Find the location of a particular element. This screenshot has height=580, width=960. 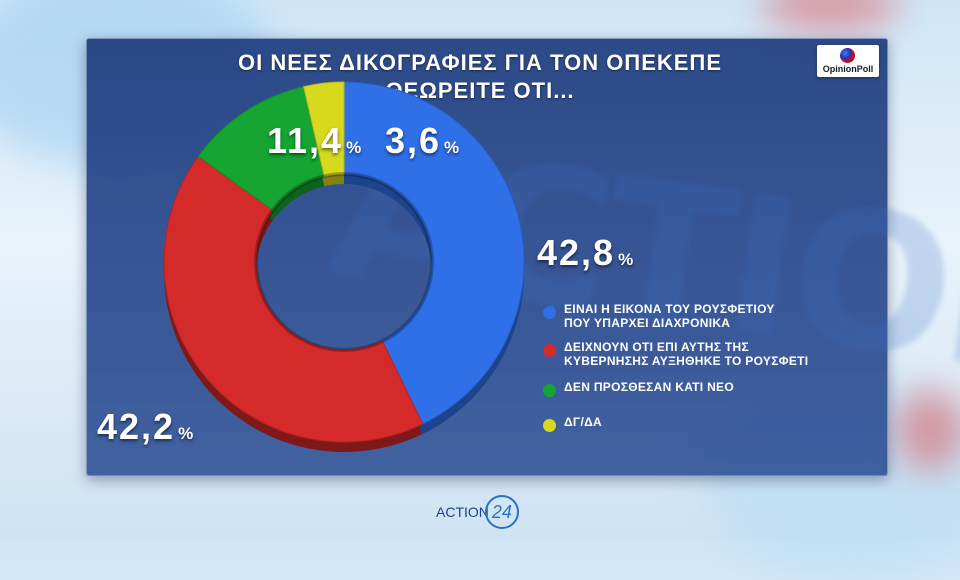

background-blob is located at coordinates (927, 430).